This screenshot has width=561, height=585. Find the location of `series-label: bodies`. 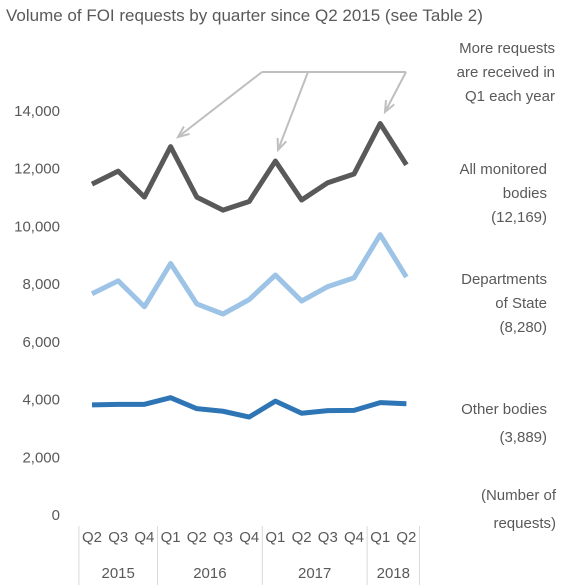

series-label: bodies is located at coordinates (525, 193).